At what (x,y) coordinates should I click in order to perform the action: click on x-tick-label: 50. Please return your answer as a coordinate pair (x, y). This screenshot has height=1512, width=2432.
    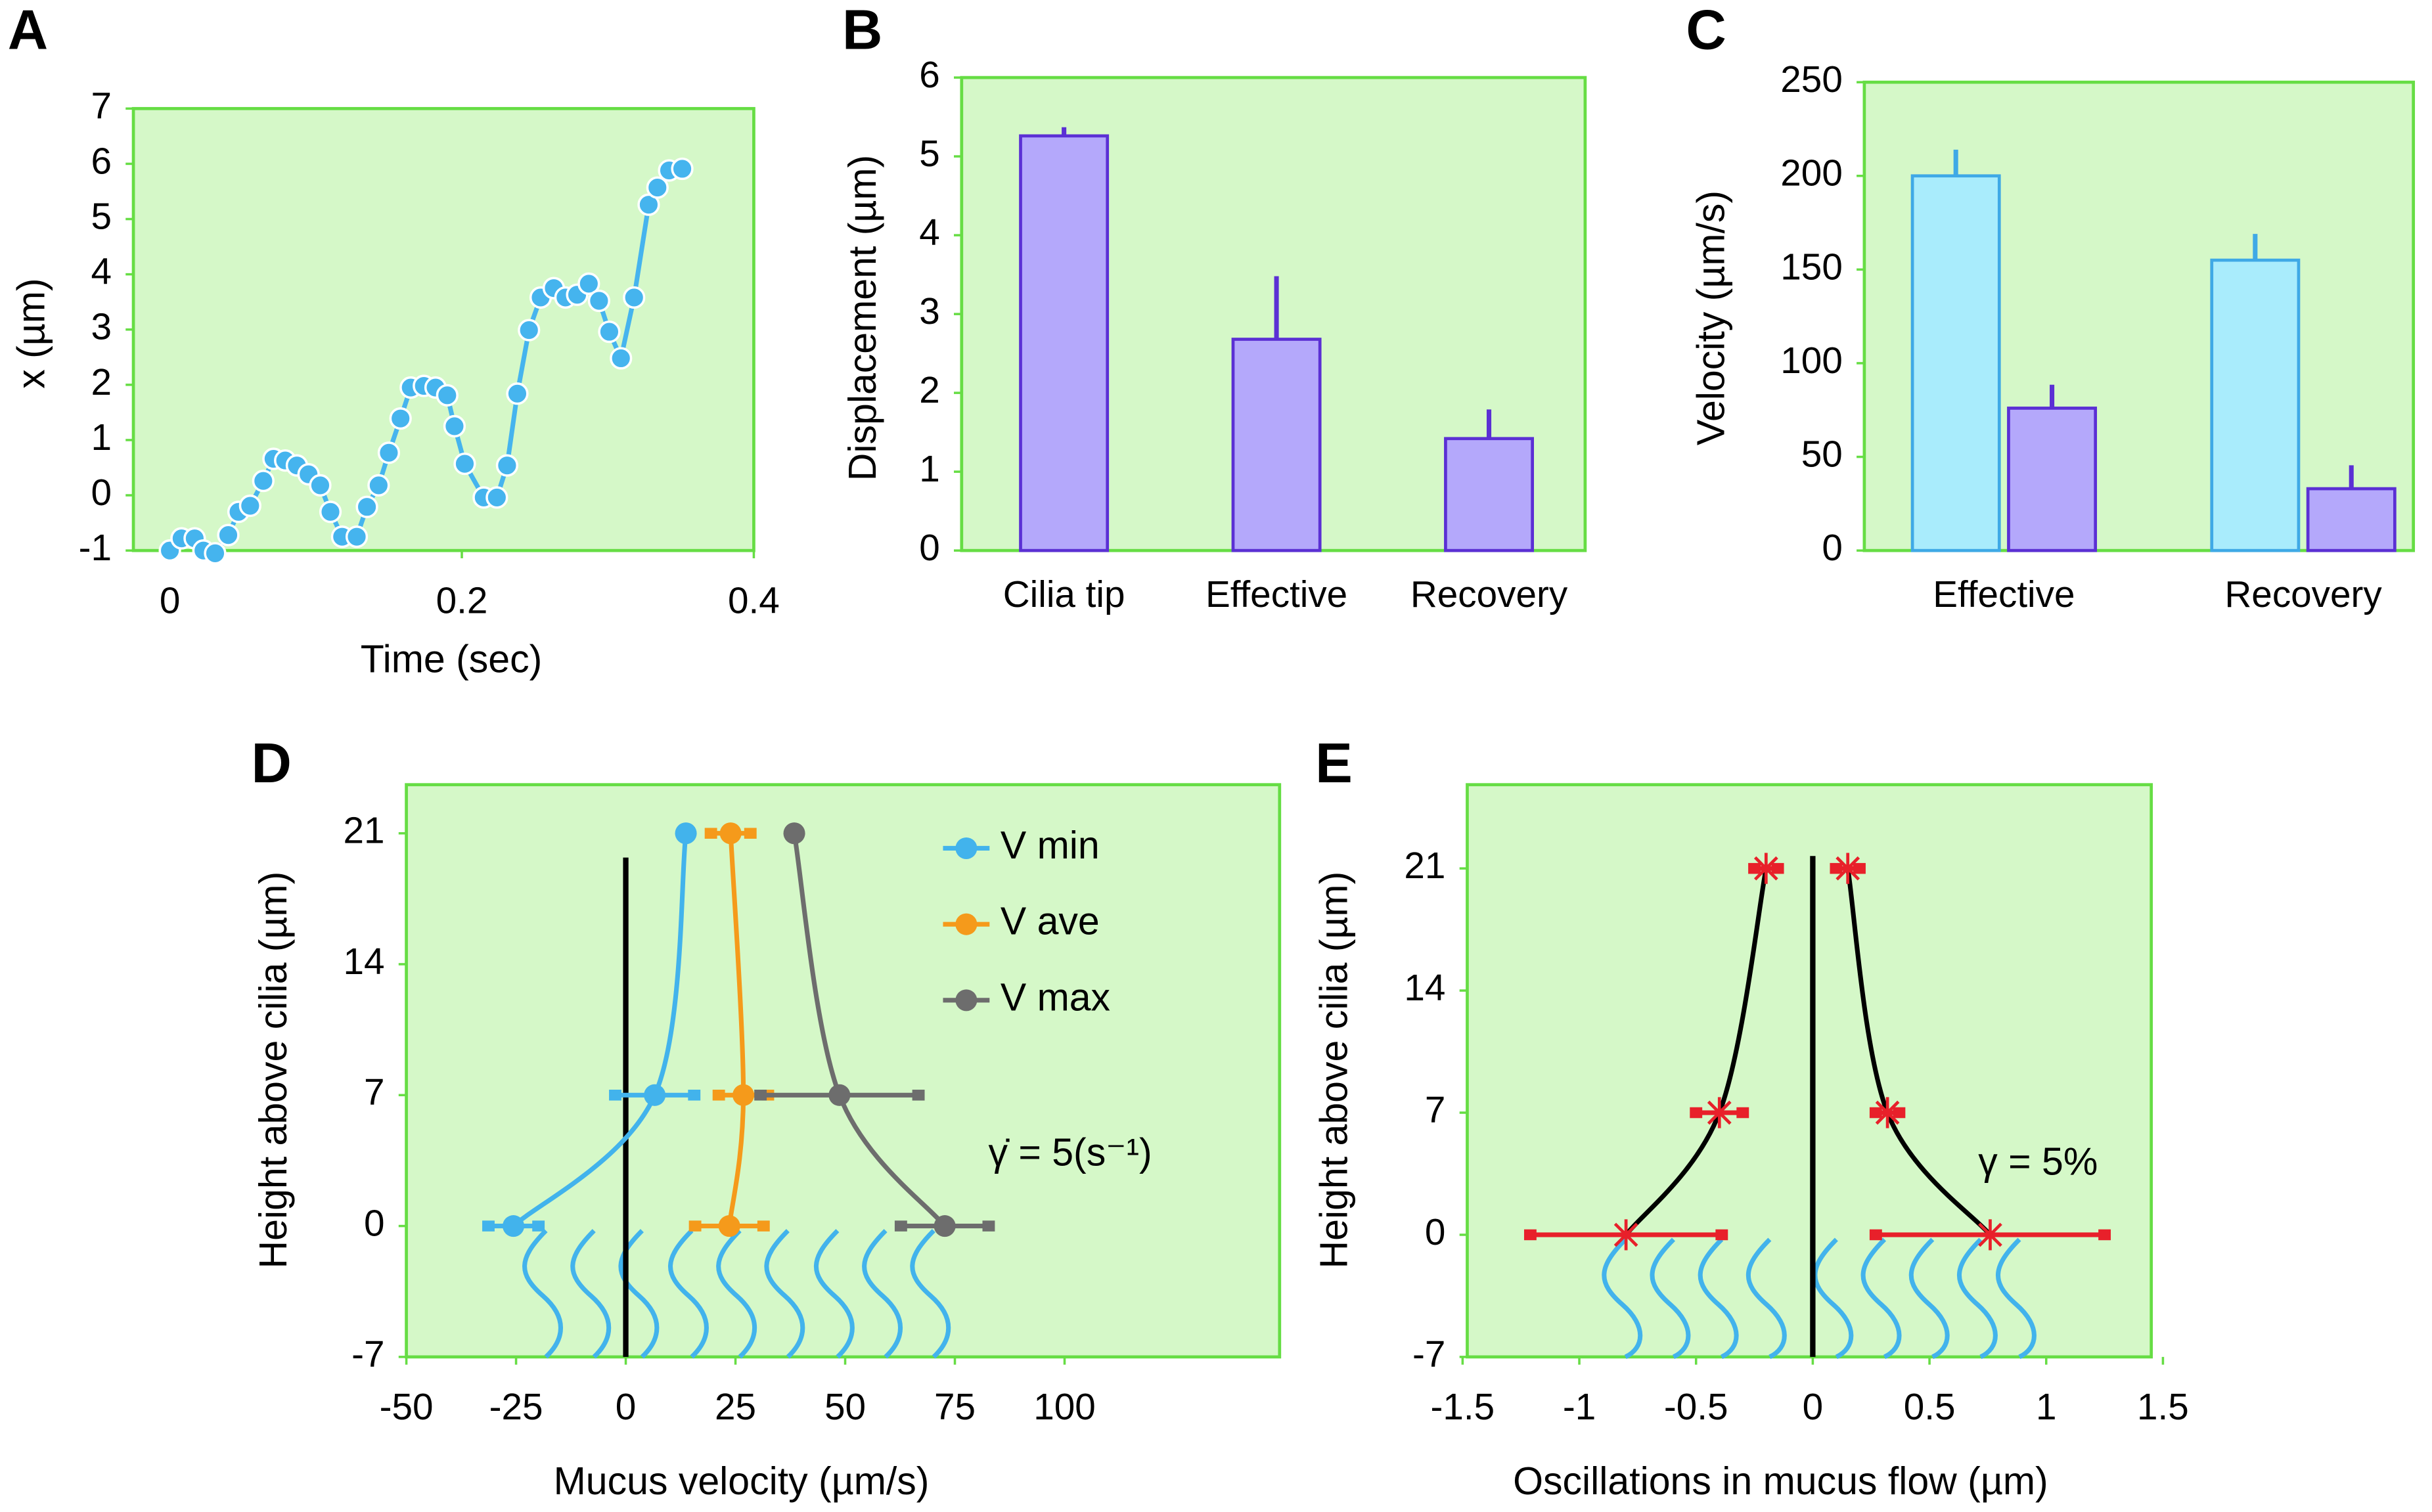
    Looking at the image, I should click on (845, 1407).